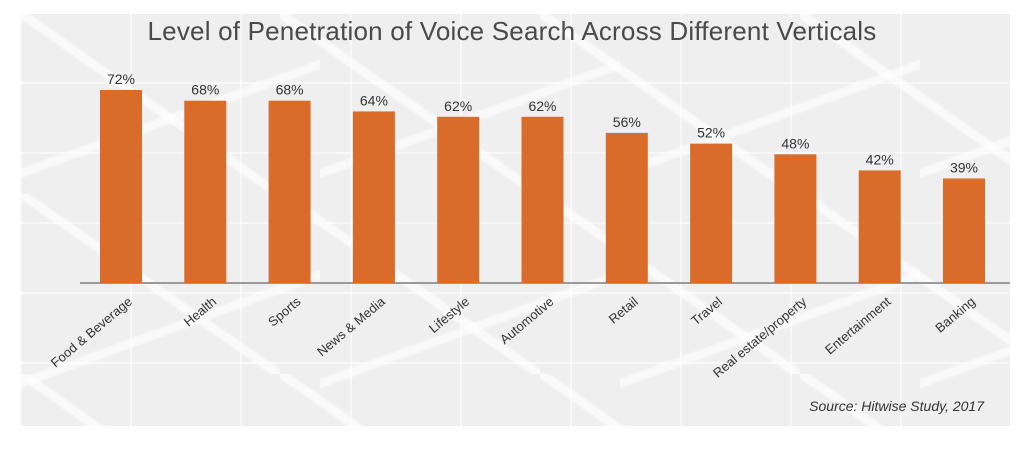 Image resolution: width=1024 pixels, height=458 pixels. I want to click on category-label: Entertainment, so click(858, 326).